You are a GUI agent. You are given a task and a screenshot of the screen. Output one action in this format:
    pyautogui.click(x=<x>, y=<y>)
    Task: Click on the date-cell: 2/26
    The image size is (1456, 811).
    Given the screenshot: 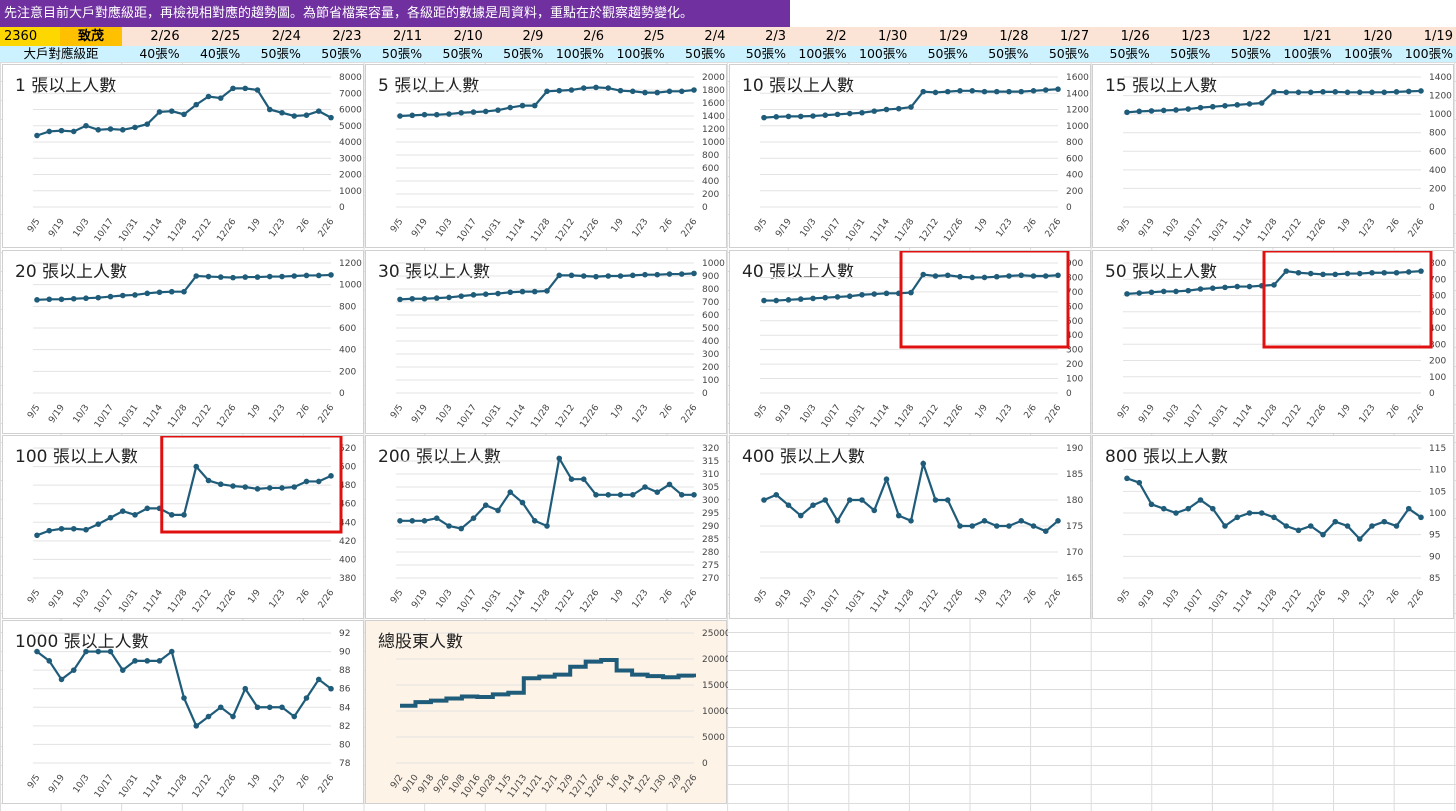 What is the action you would take?
    pyautogui.click(x=165, y=36)
    